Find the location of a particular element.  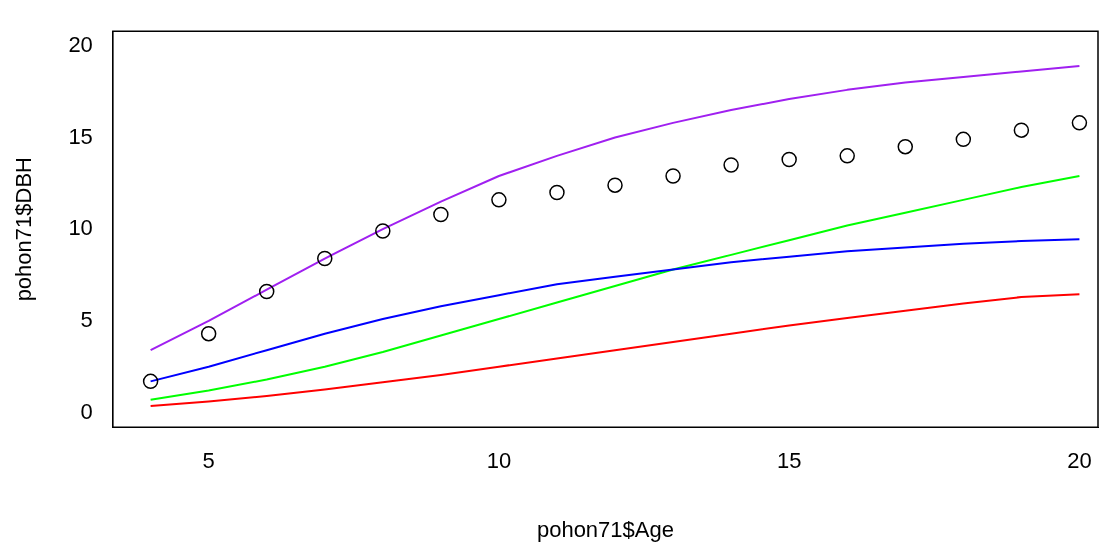

x-tick-label: 5 is located at coordinates (208, 461).